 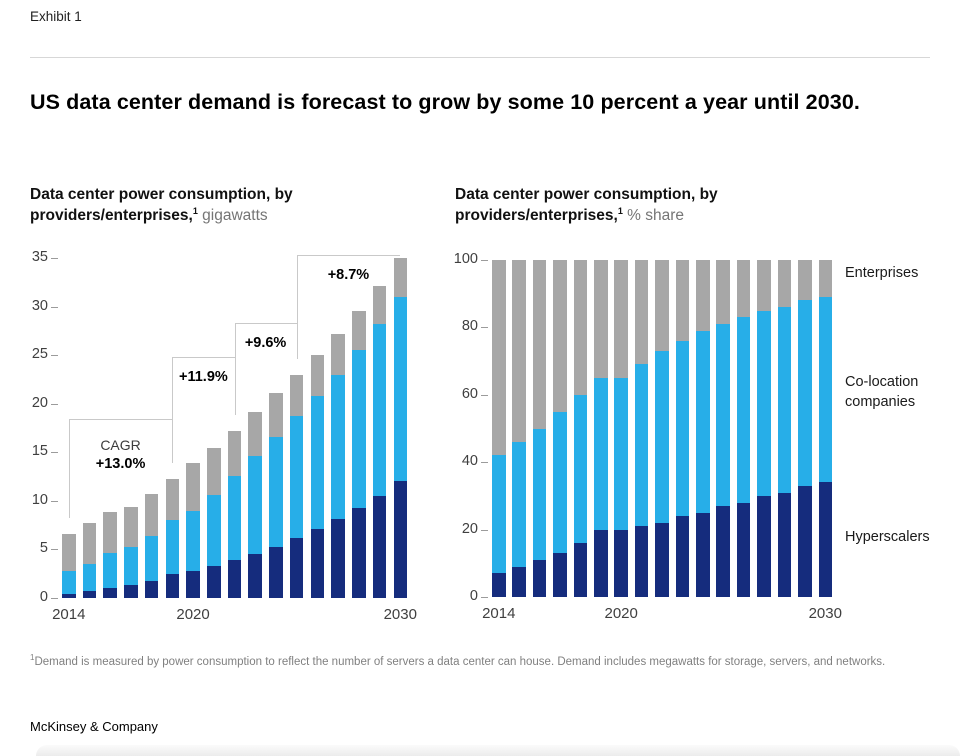 What do you see at coordinates (887, 537) in the screenshot?
I see `legend-label-hyperscalers: Hyperscalers` at bounding box center [887, 537].